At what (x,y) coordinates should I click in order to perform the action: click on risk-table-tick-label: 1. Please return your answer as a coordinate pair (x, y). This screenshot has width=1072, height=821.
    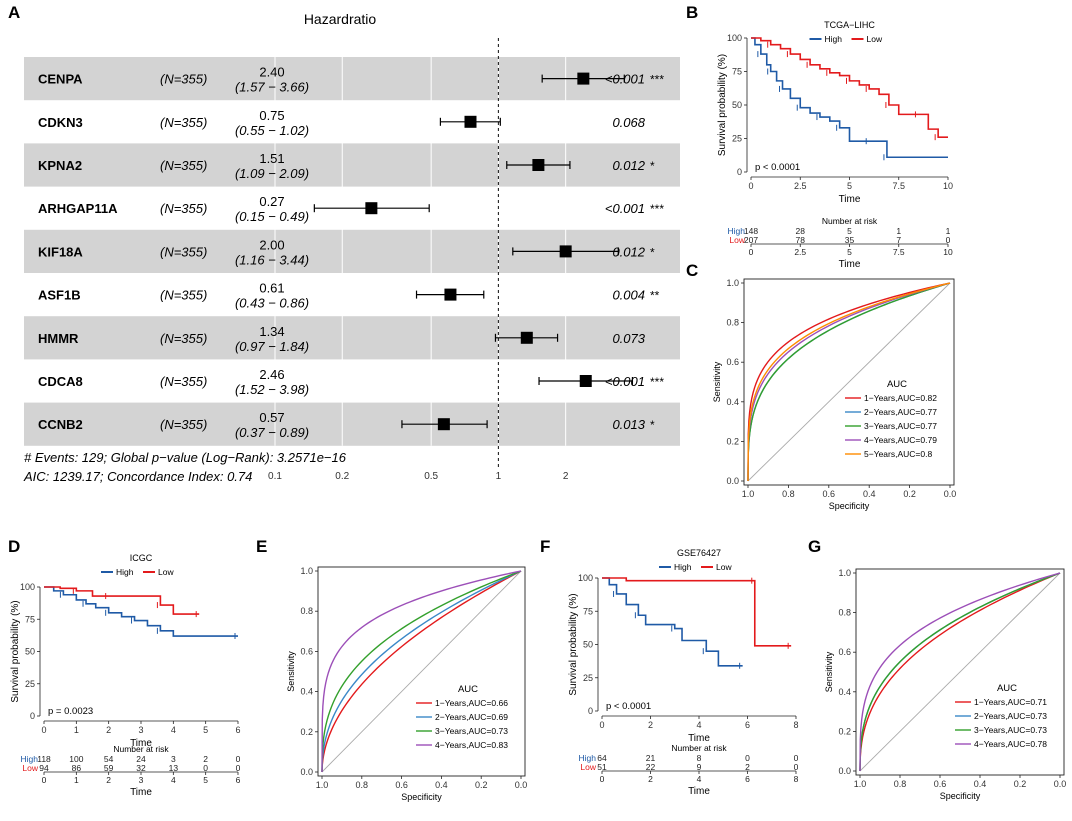
    Looking at the image, I should click on (76, 780).